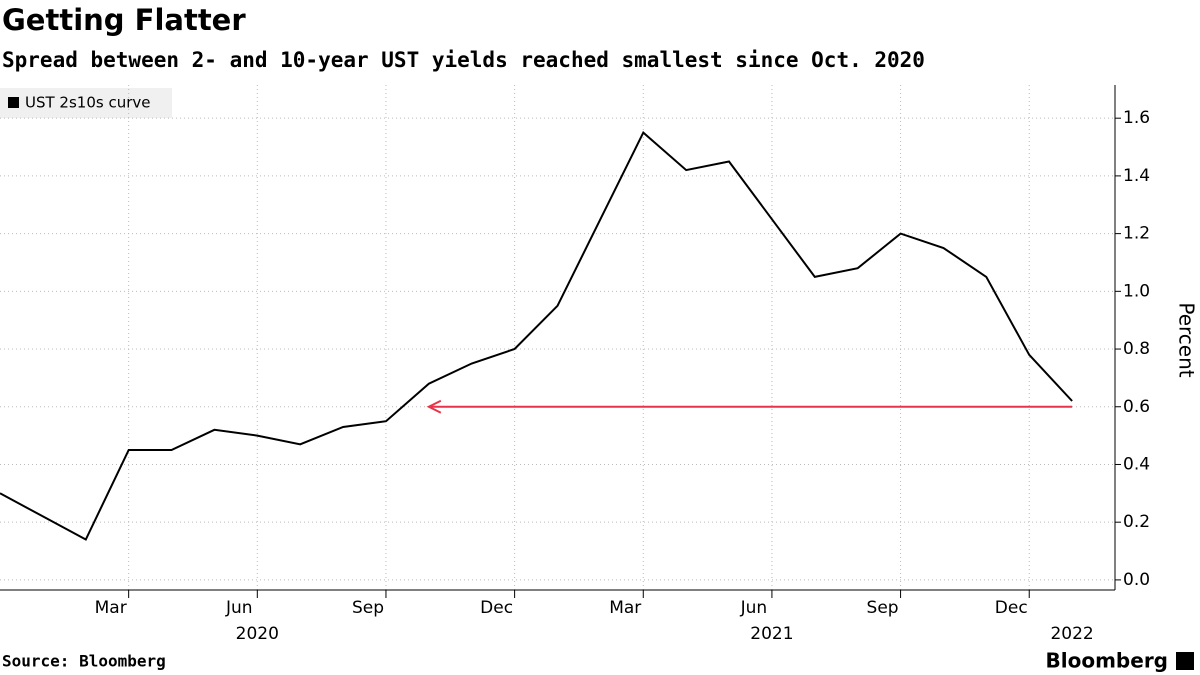  What do you see at coordinates (124, 20) in the screenshot?
I see `chart-title: Getting Flatter` at bounding box center [124, 20].